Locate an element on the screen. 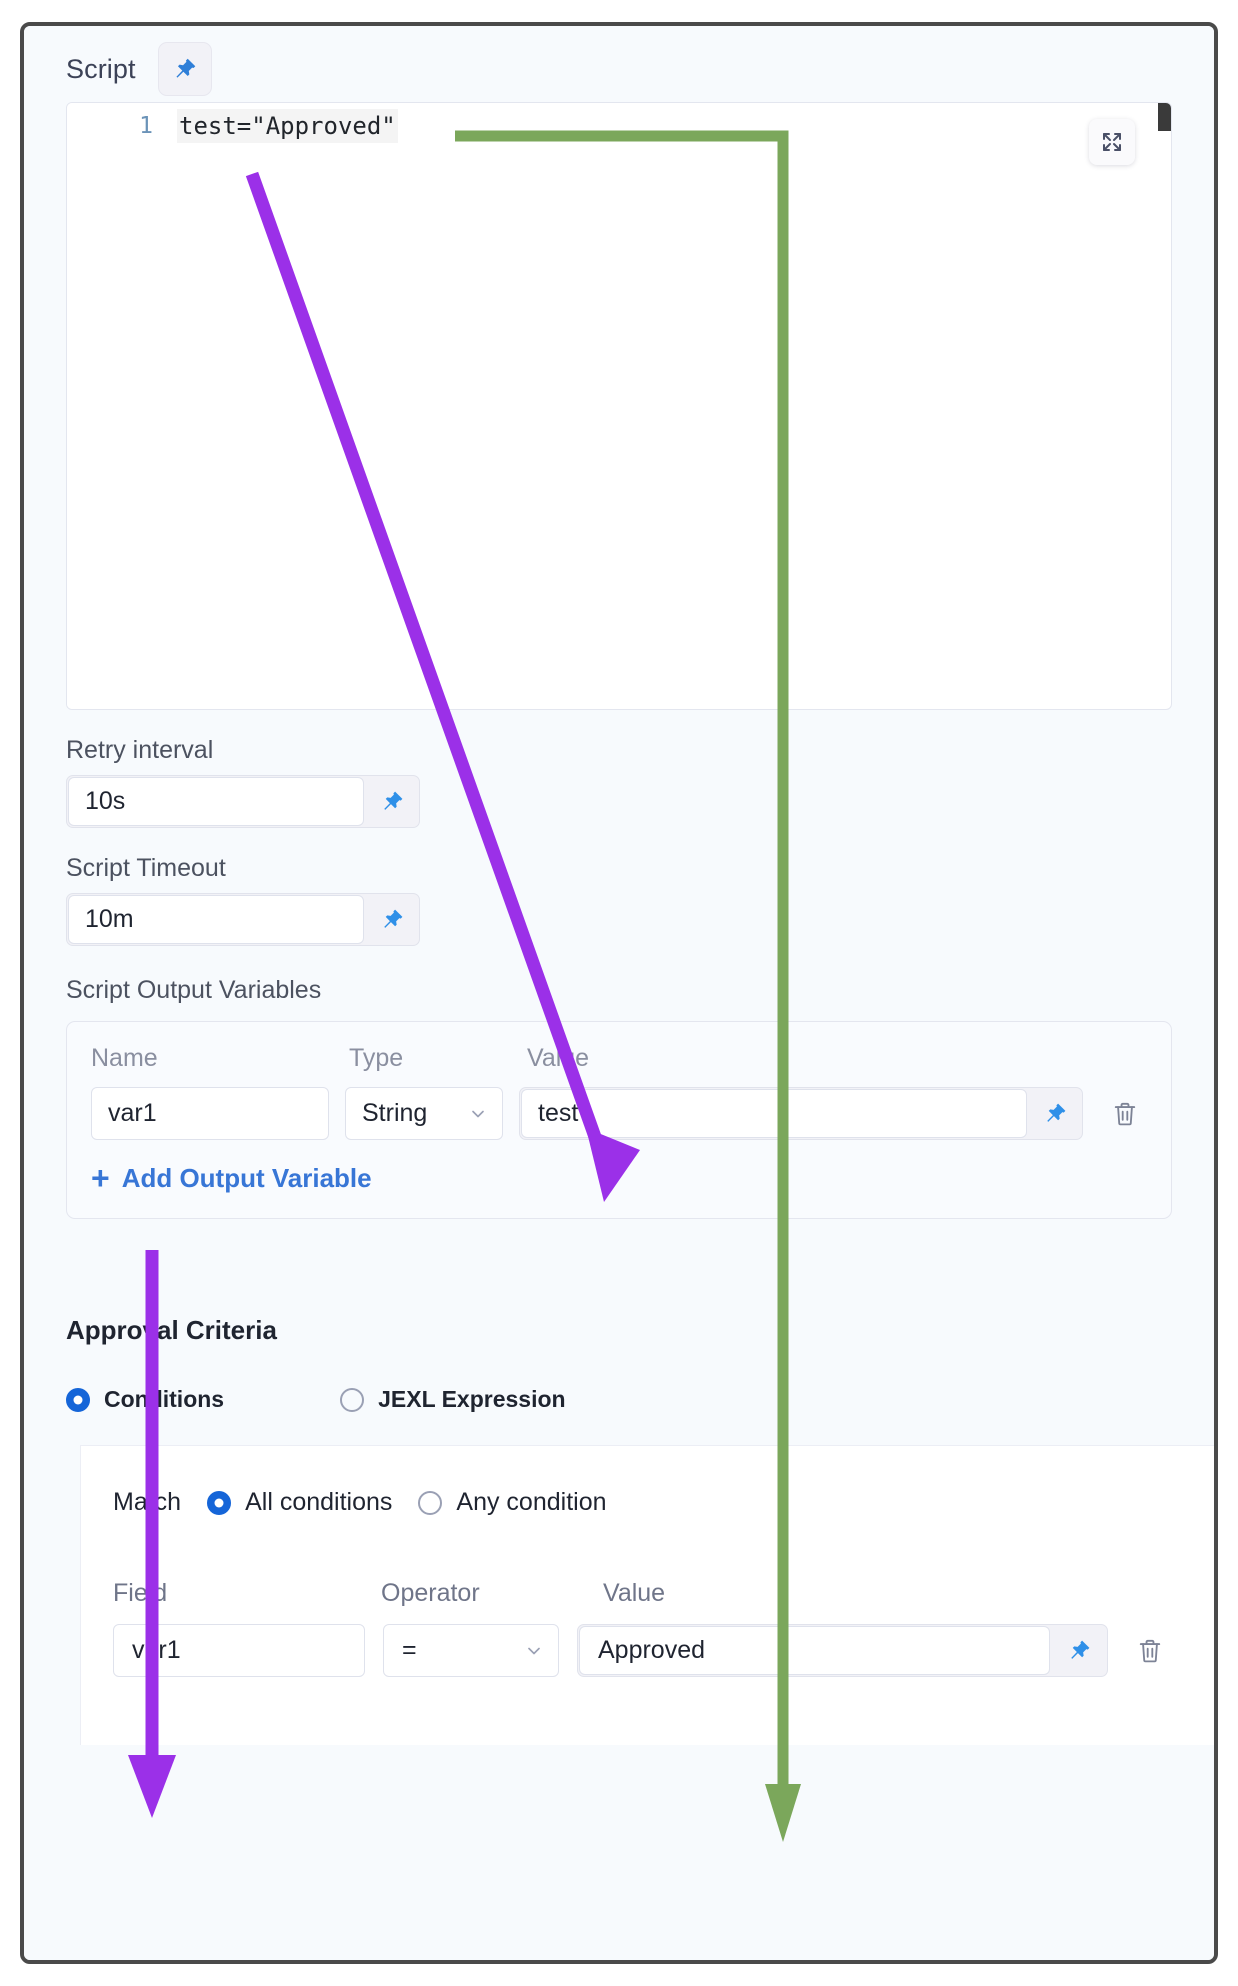 The image size is (1238, 1986). condition-operator-value: = is located at coordinates (409, 1650).